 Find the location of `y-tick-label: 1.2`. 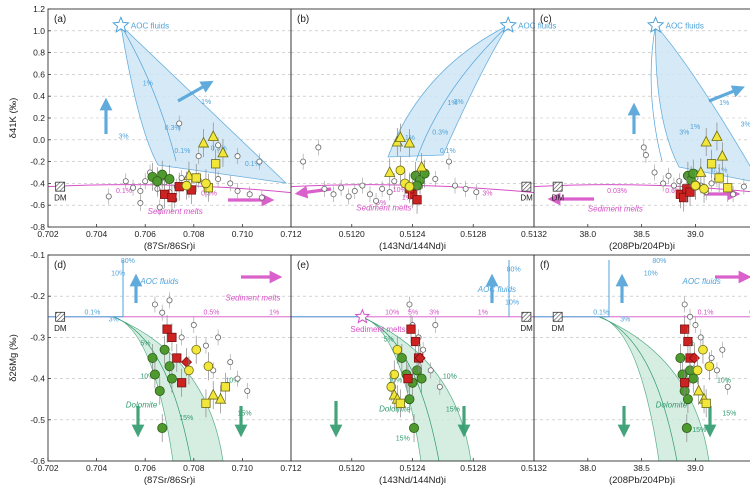

y-tick-label: 1.2 is located at coordinates (39, 9).